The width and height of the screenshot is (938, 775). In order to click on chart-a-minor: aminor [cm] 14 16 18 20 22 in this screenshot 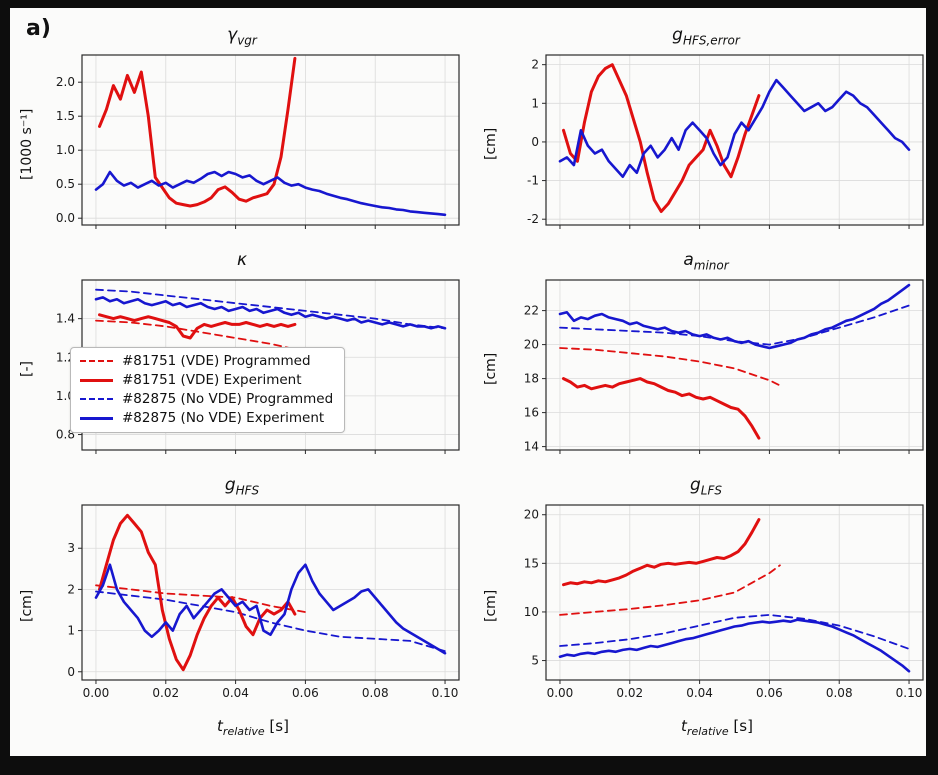, I will do `click(706, 357)`.